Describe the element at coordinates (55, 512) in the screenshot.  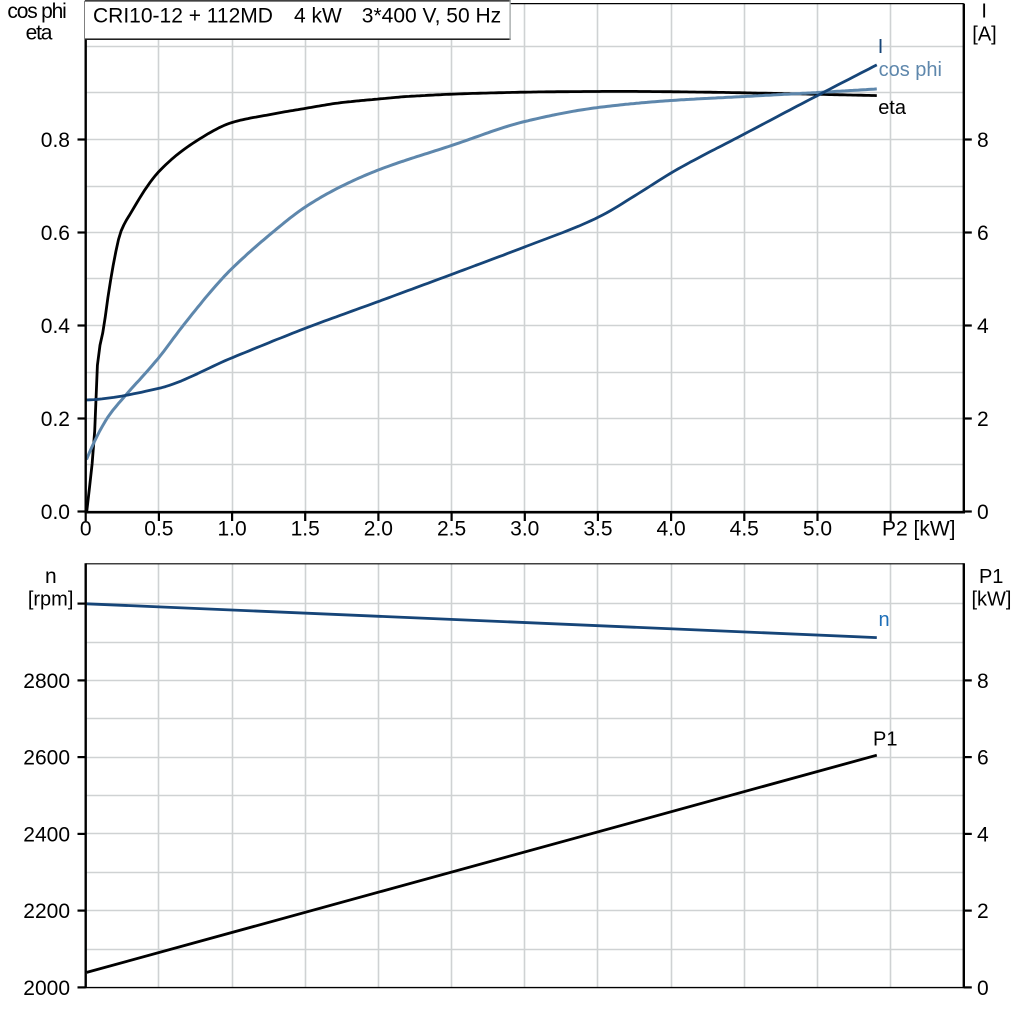
I see `svg-text: 0.0` at that location.